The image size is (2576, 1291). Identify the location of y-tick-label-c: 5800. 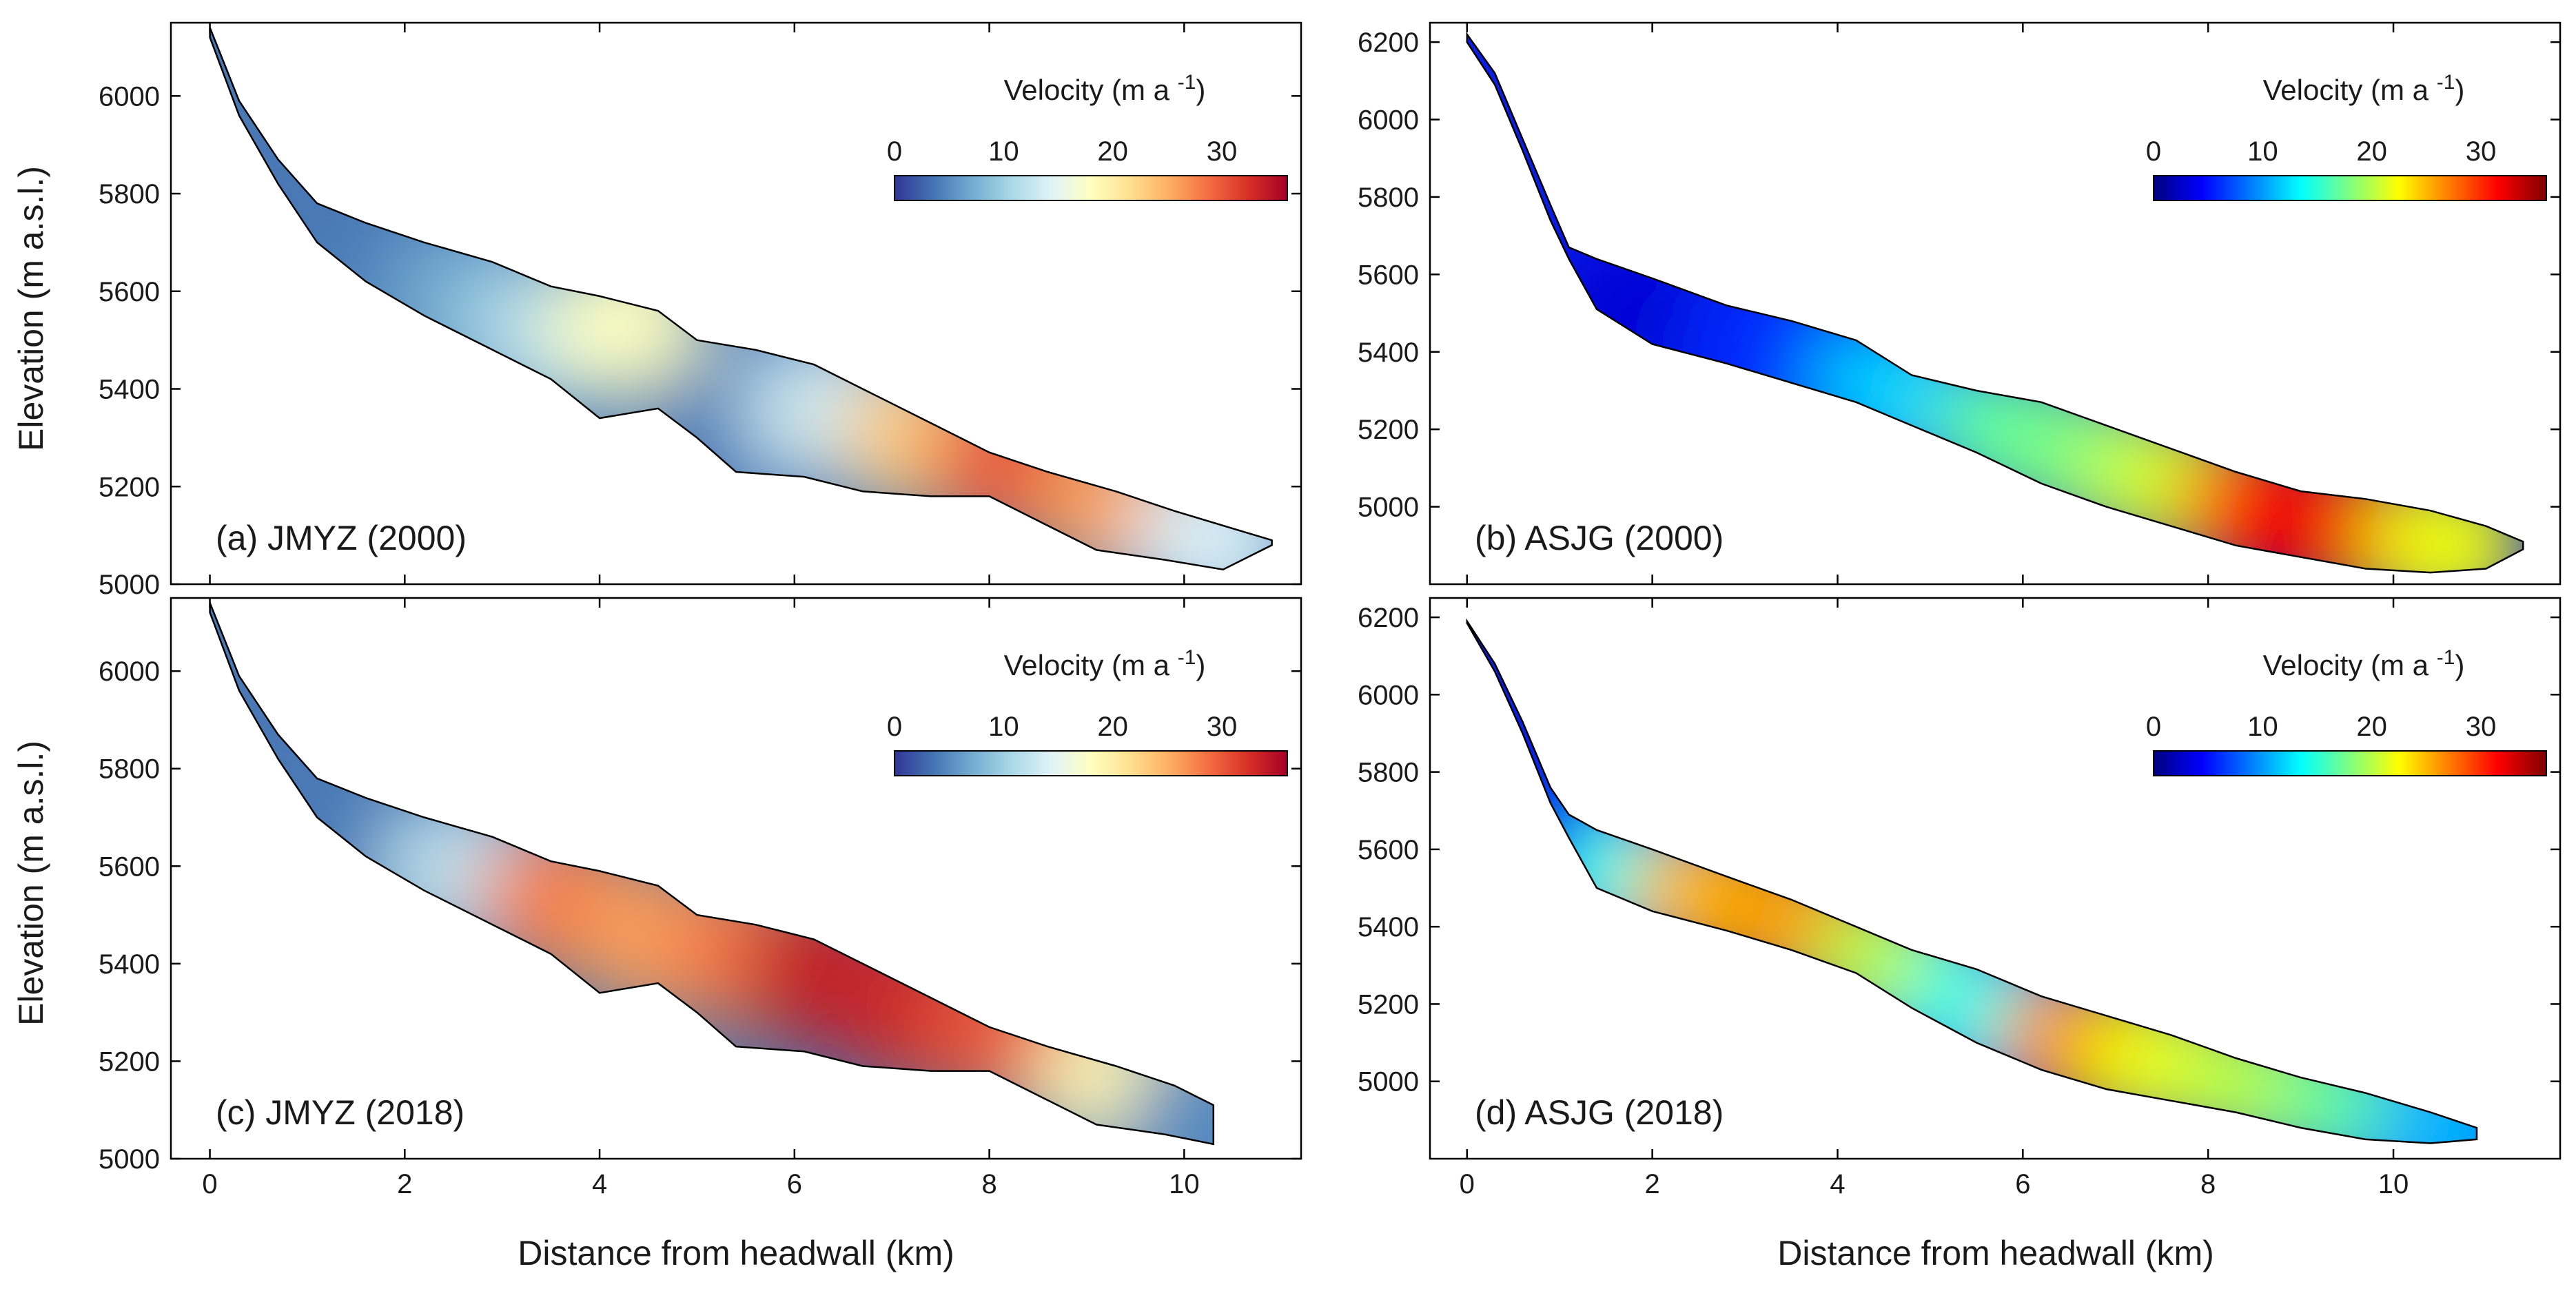
(129, 769).